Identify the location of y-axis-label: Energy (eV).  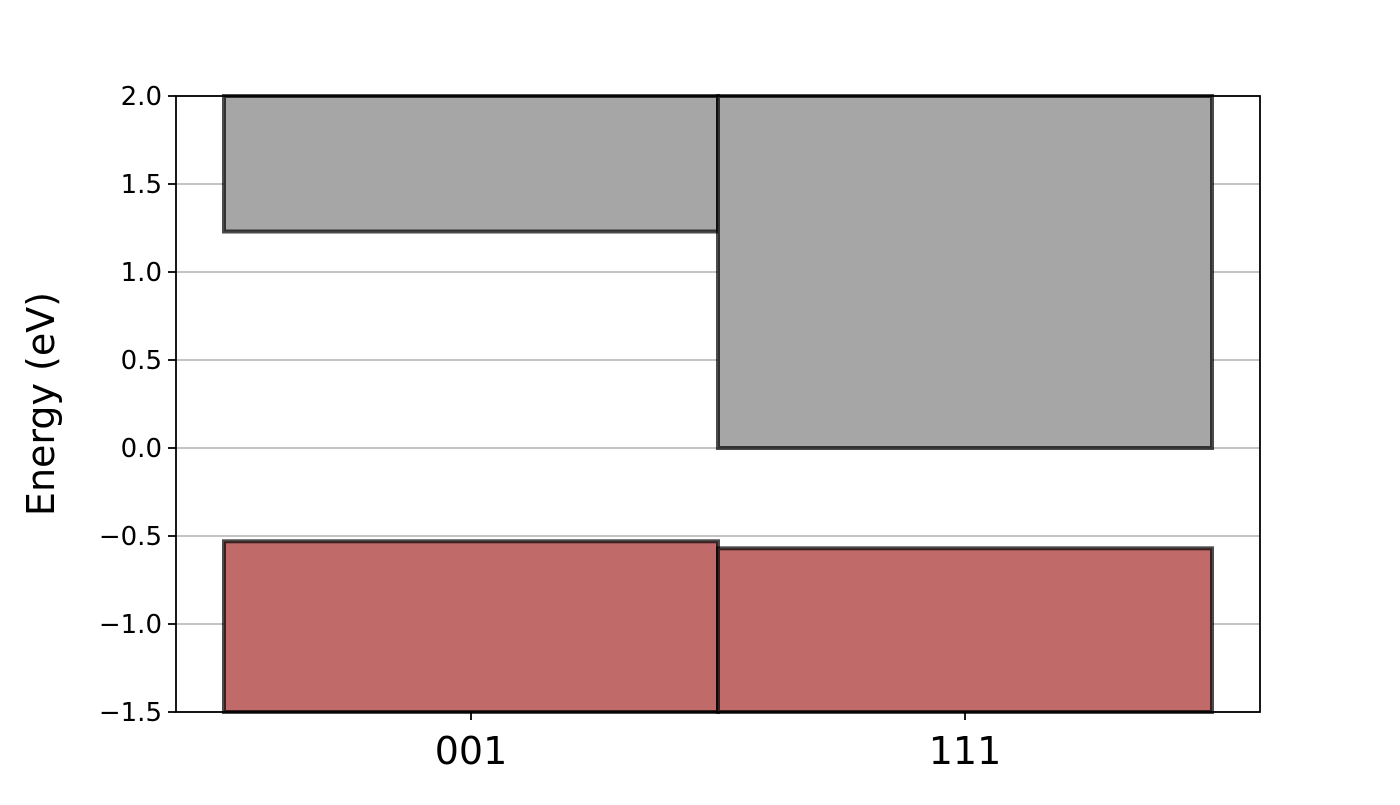
(41, 404).